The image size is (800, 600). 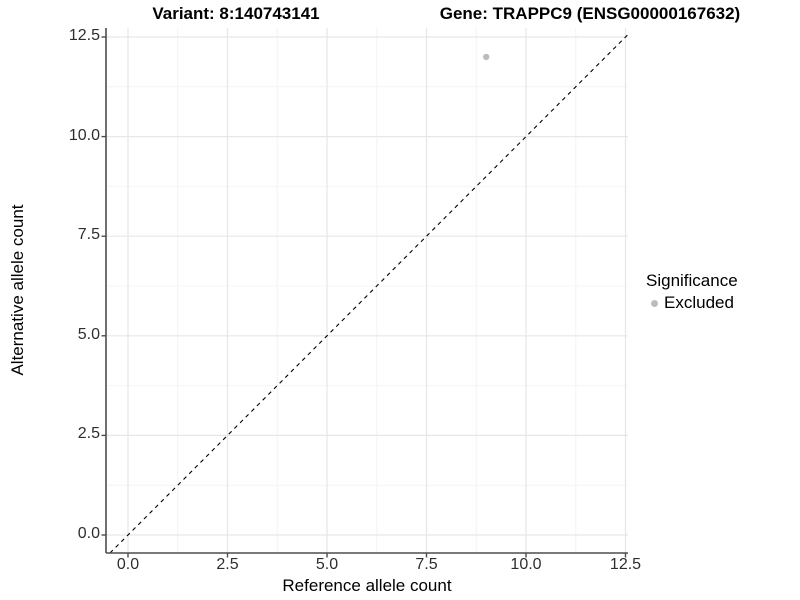 I want to click on x-axis-title: Reference allele count, so click(x=367, y=585).